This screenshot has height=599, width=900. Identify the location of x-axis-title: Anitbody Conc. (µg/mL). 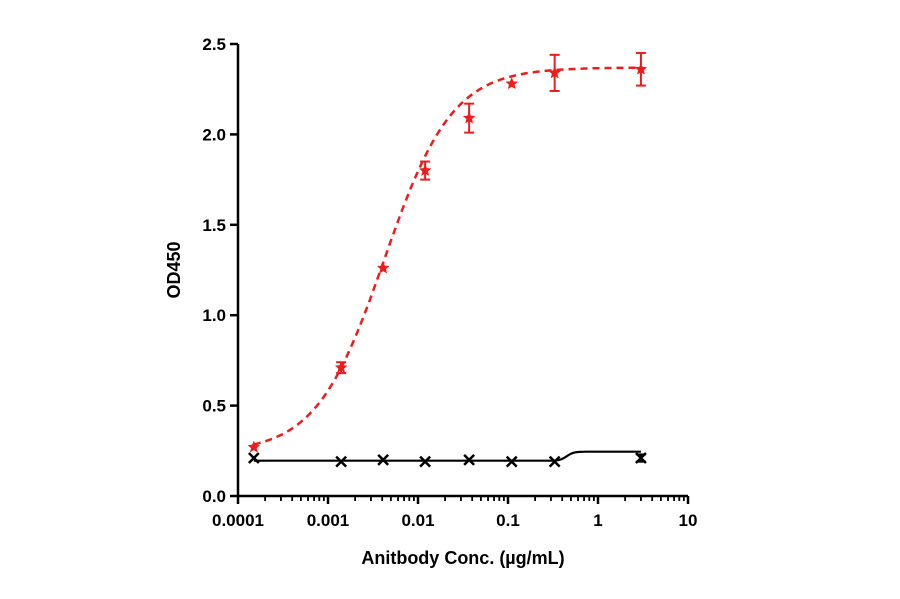
(462, 558).